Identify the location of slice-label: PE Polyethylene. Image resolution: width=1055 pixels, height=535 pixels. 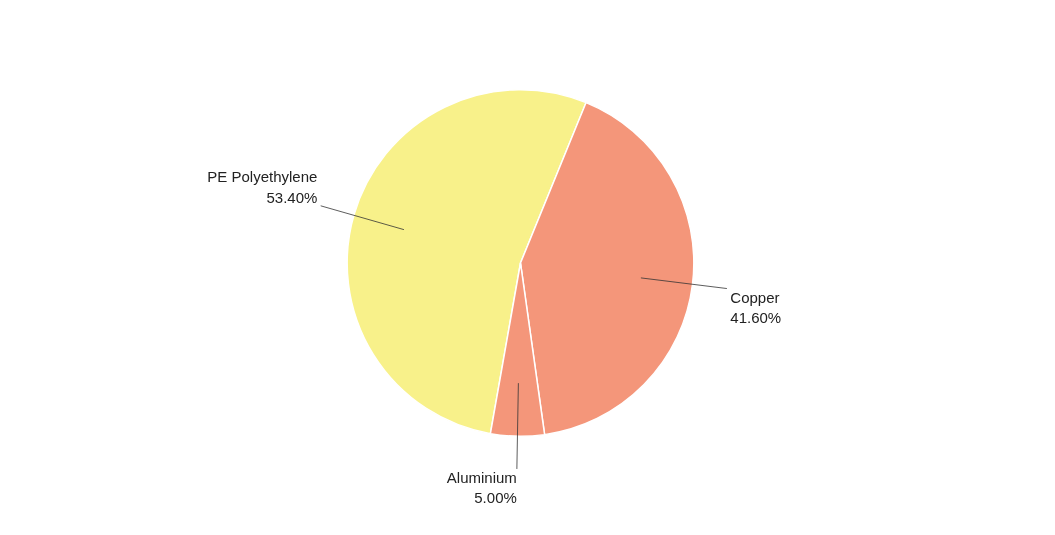
(262, 177).